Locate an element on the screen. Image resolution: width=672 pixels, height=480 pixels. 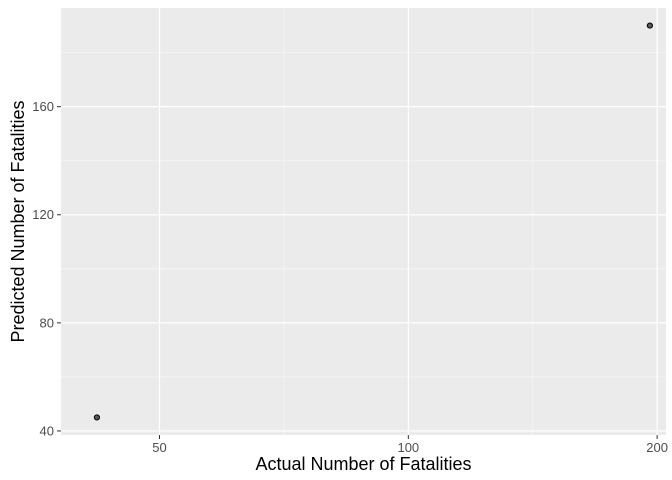
y-axis-title: Predicted Number of Fatalities is located at coordinates (18, 221).